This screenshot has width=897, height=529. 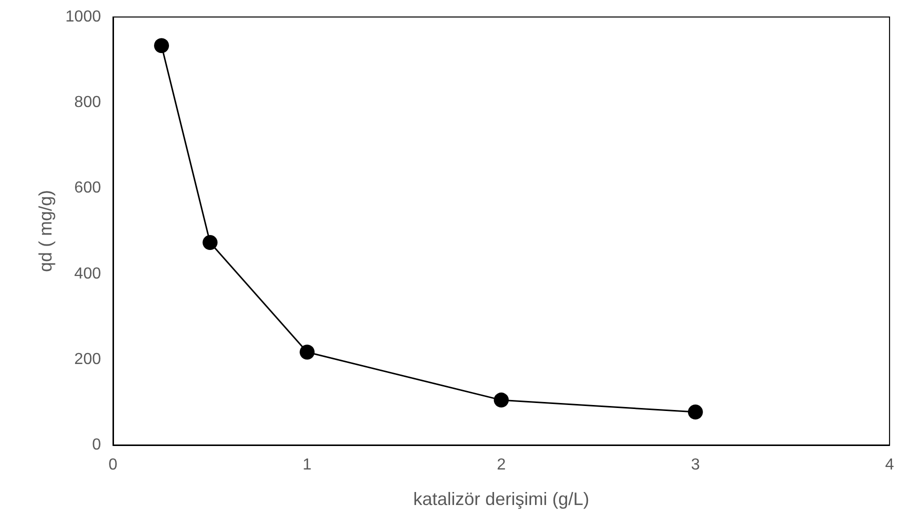 What do you see at coordinates (88, 273) in the screenshot?
I see `y-tick-label: 400` at bounding box center [88, 273].